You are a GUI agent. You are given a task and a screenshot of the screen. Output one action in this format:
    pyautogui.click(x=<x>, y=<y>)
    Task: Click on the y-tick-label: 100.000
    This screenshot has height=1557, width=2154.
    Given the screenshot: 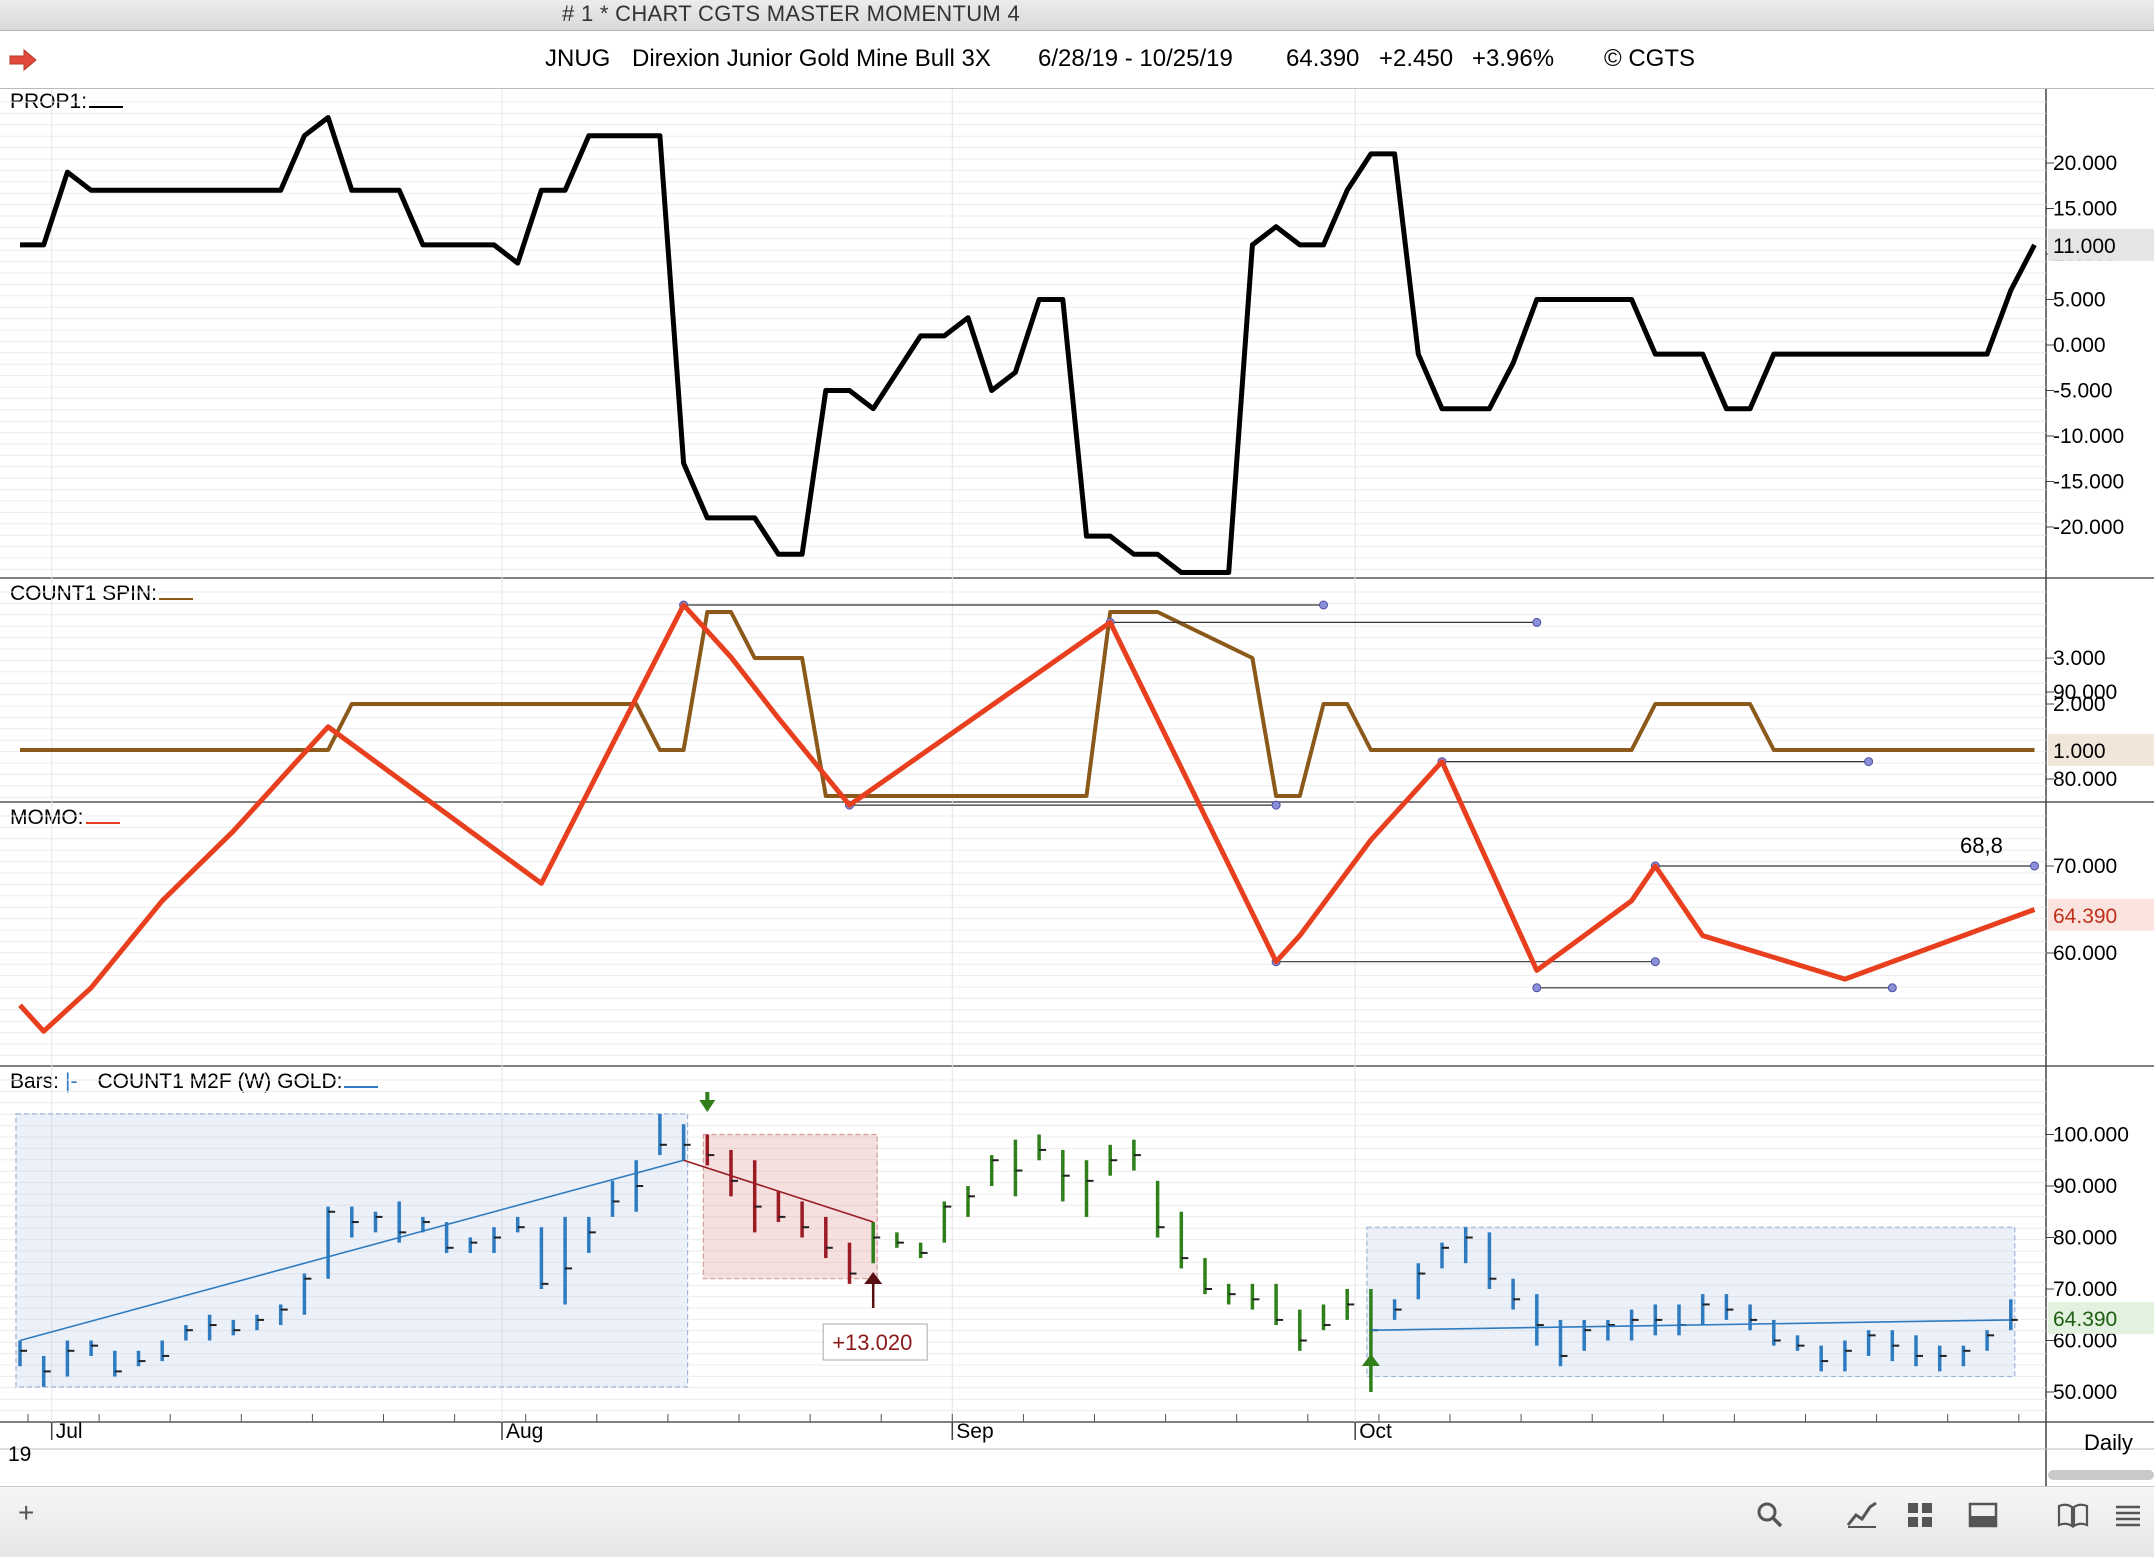 What is the action you would take?
    pyautogui.click(x=2091, y=1135)
    